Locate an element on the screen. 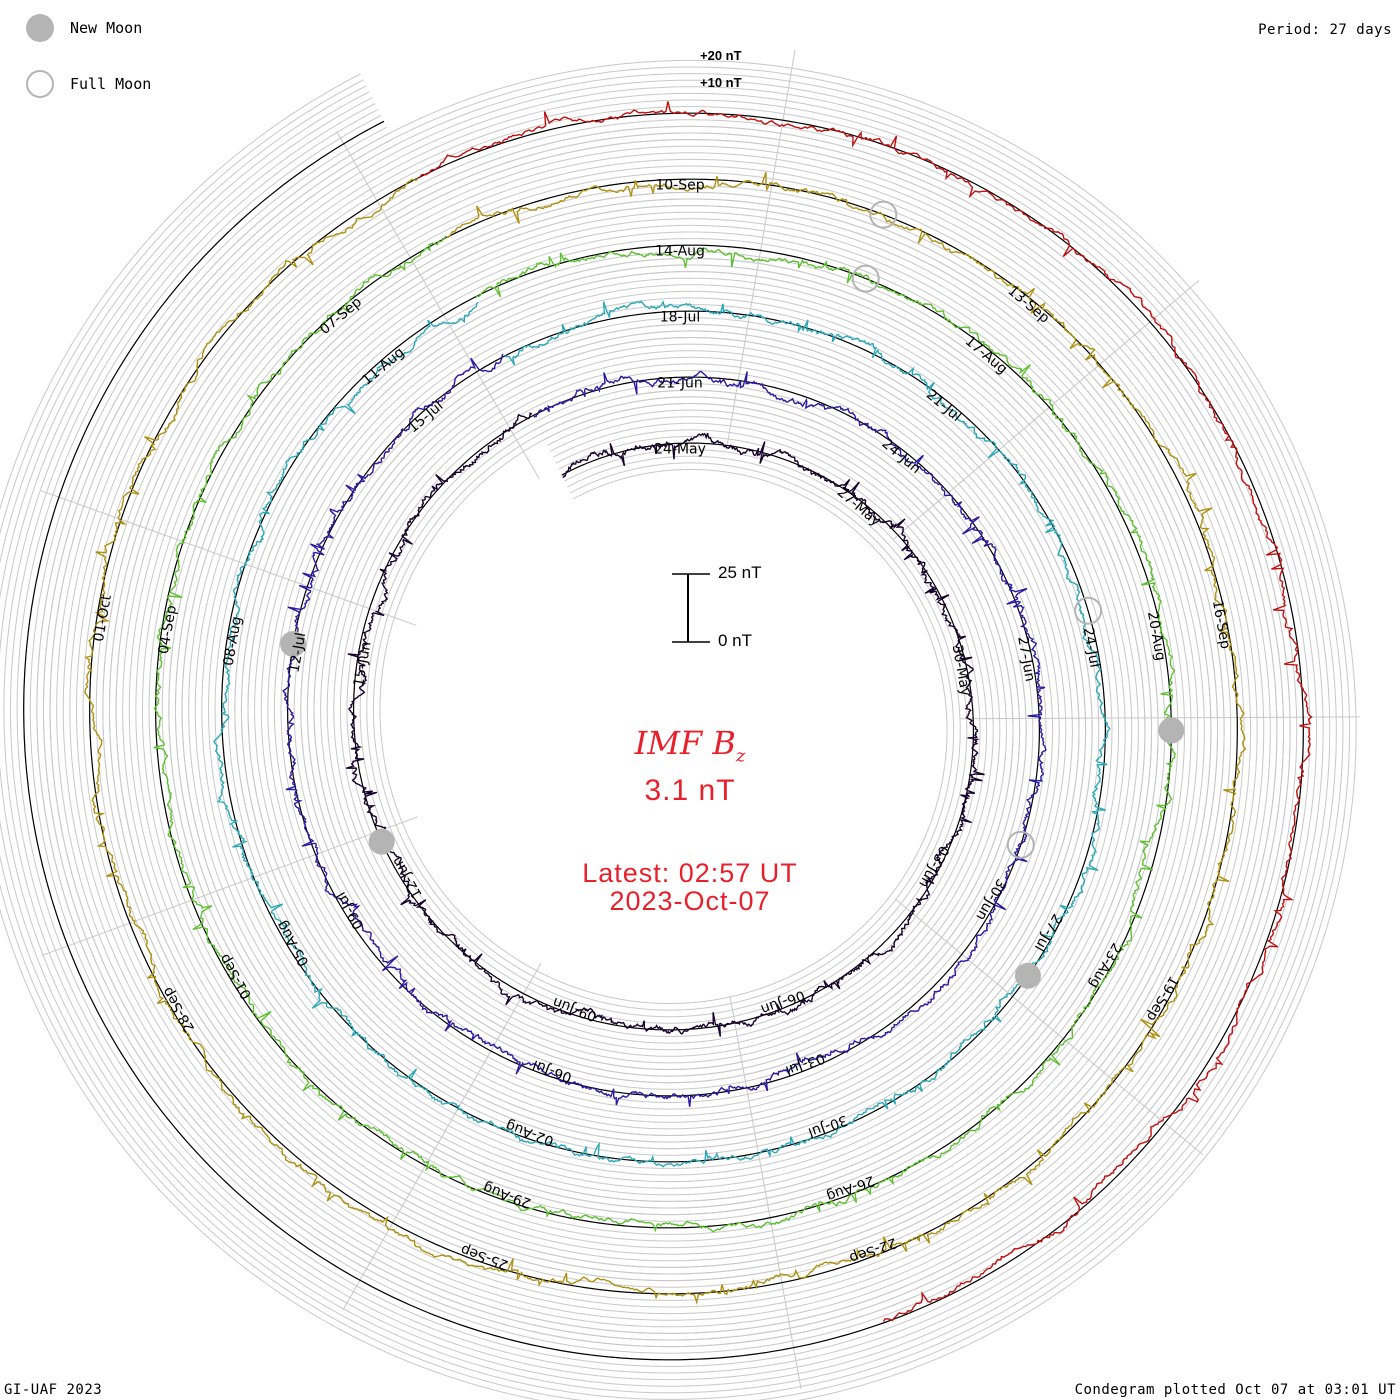 This screenshot has height=1400, width=1400. date-label: 12-Jul is located at coordinates (297, 652).